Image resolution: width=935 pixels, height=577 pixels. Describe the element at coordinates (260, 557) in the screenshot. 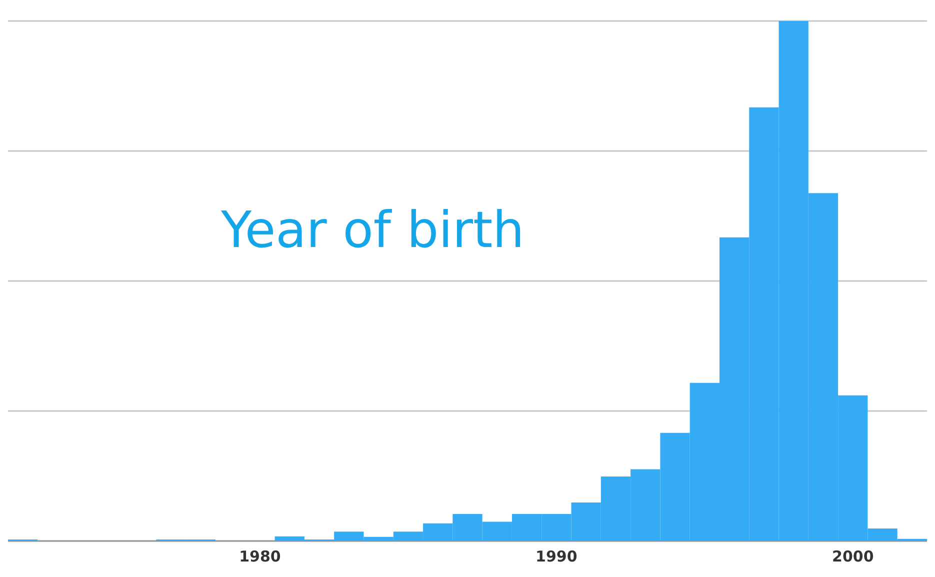

I see `x-tick-label: 1980` at that location.